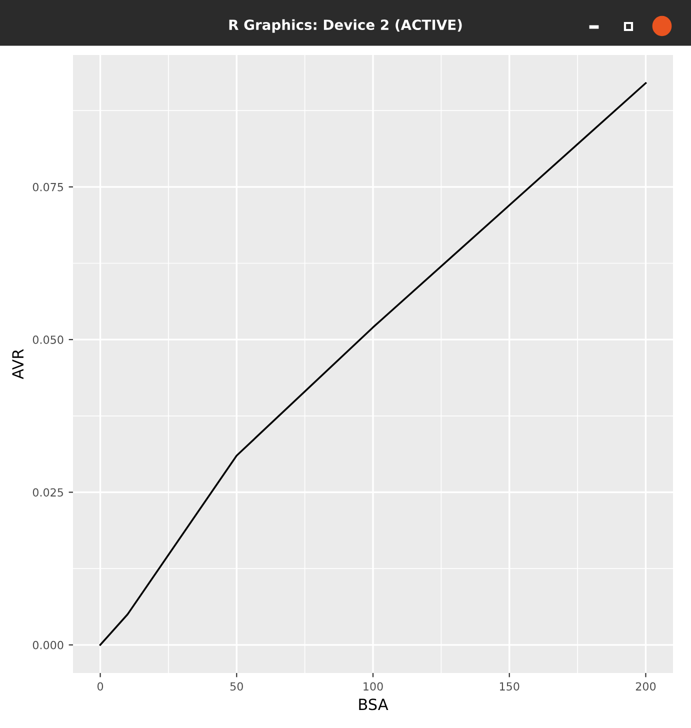 The height and width of the screenshot is (728, 691). What do you see at coordinates (373, 704) in the screenshot?
I see `x-axis-title: BSA` at bounding box center [373, 704].